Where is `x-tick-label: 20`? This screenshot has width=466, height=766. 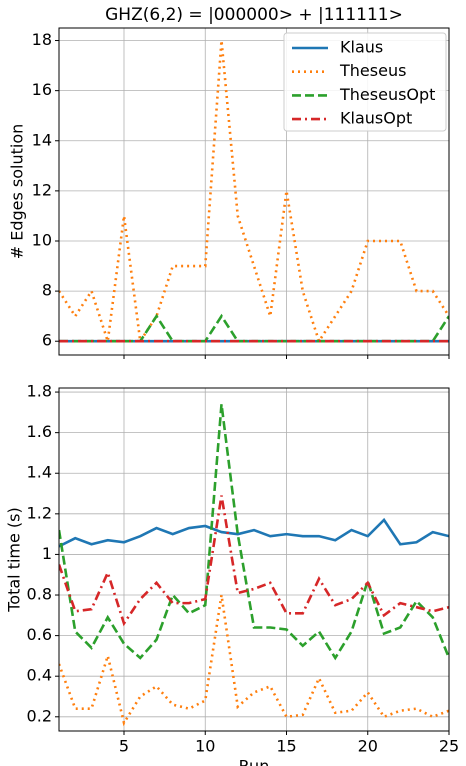
x-tick-label: 20 is located at coordinates (368, 746).